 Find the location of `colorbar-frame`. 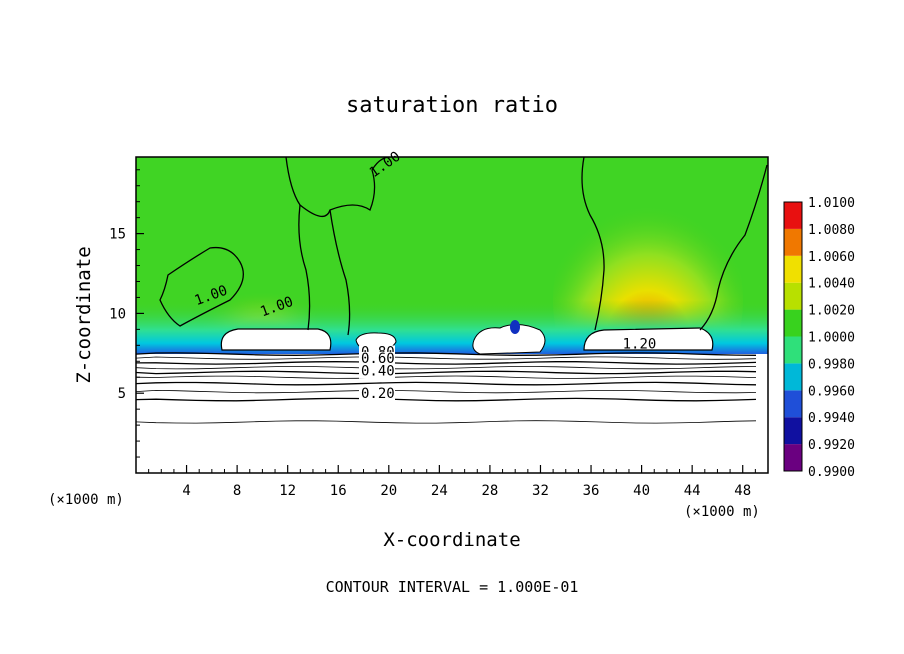

colorbar-frame is located at coordinates (793, 336).